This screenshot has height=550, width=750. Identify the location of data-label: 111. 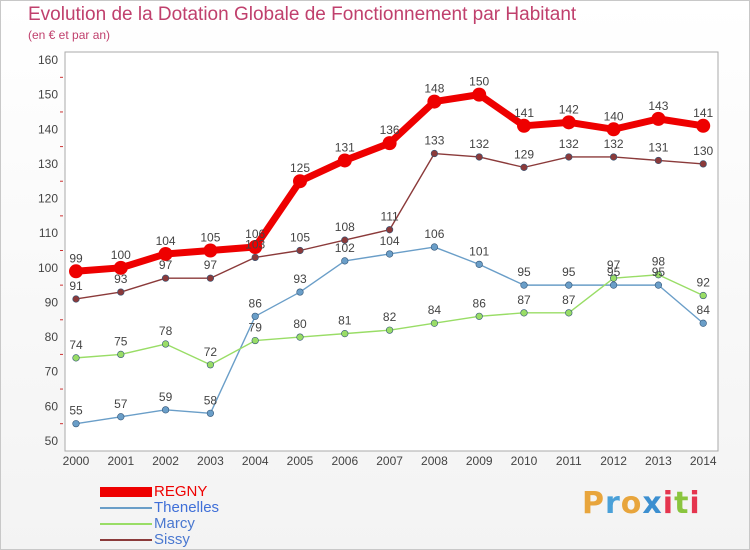
(389, 217).